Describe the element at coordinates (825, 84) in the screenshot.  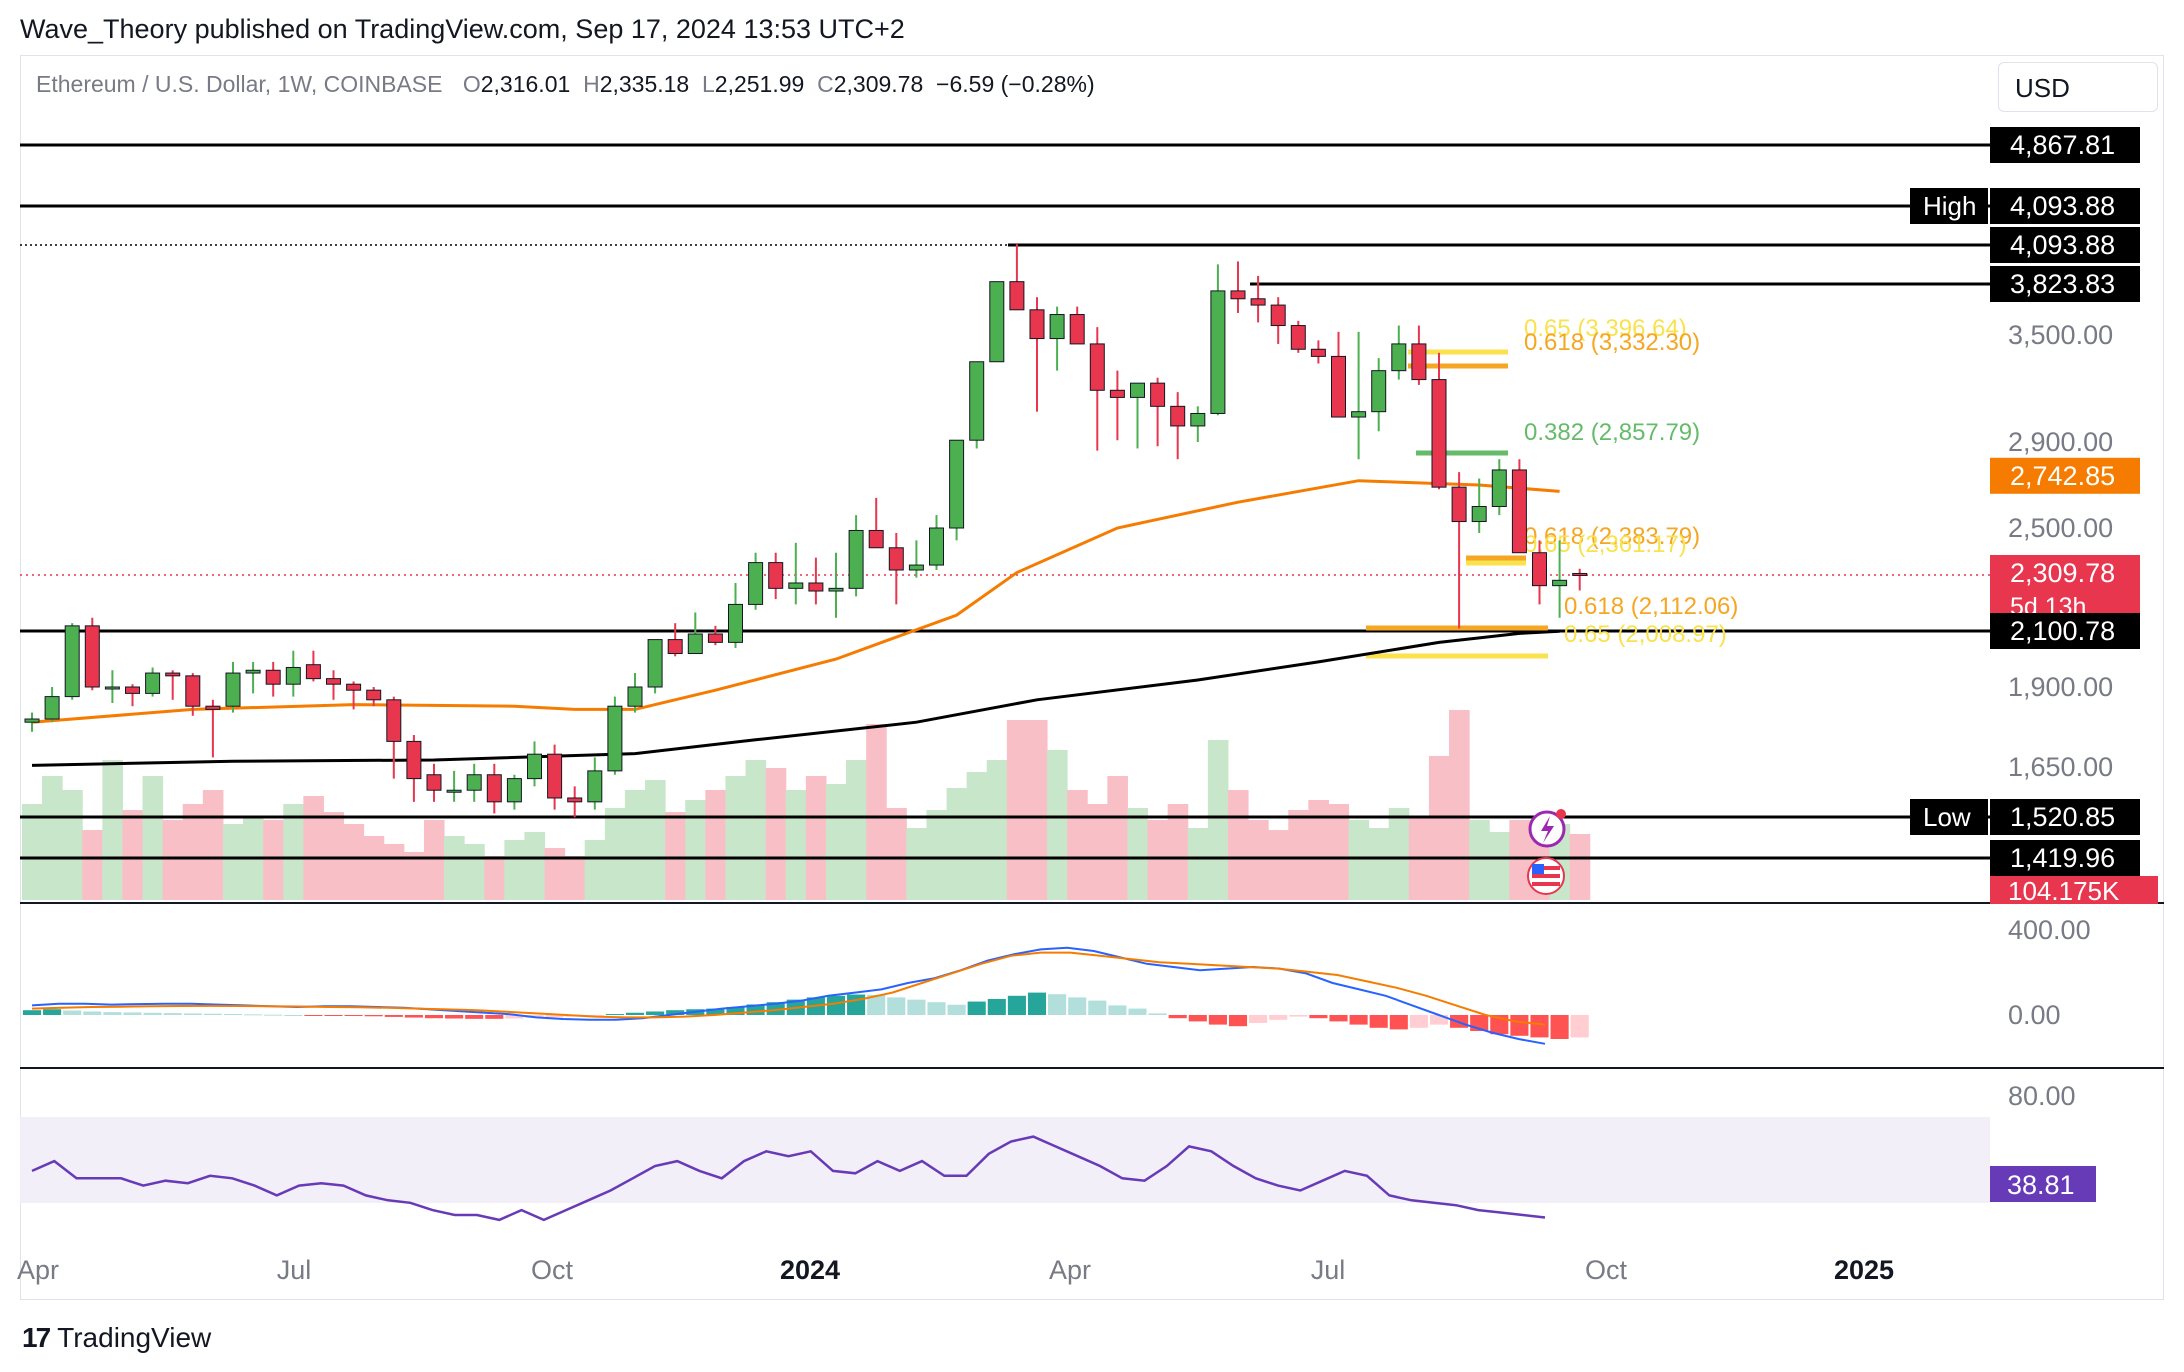
I see `close-label: C` at that location.